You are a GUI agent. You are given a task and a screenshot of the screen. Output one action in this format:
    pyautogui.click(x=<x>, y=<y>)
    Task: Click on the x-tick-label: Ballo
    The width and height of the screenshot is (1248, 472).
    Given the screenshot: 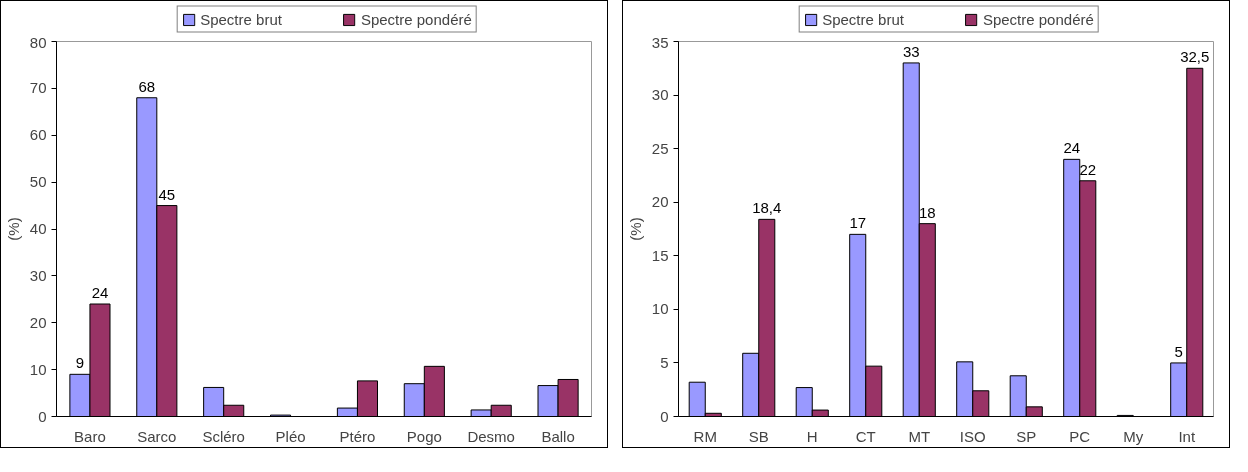 What is the action you would take?
    pyautogui.click(x=558, y=436)
    